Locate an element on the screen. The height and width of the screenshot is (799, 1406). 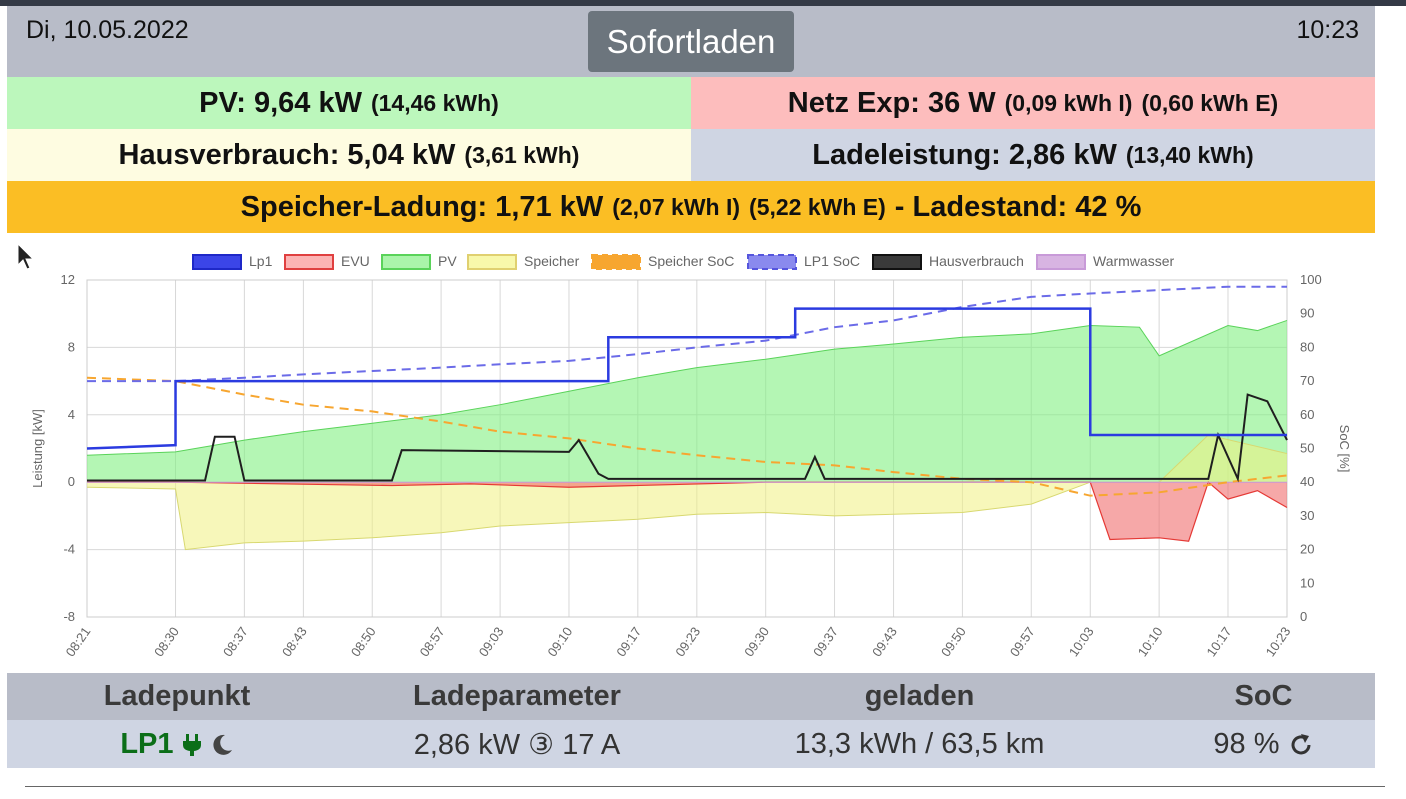
grid-import: (0,09 kWh I) is located at coordinates (1068, 102).